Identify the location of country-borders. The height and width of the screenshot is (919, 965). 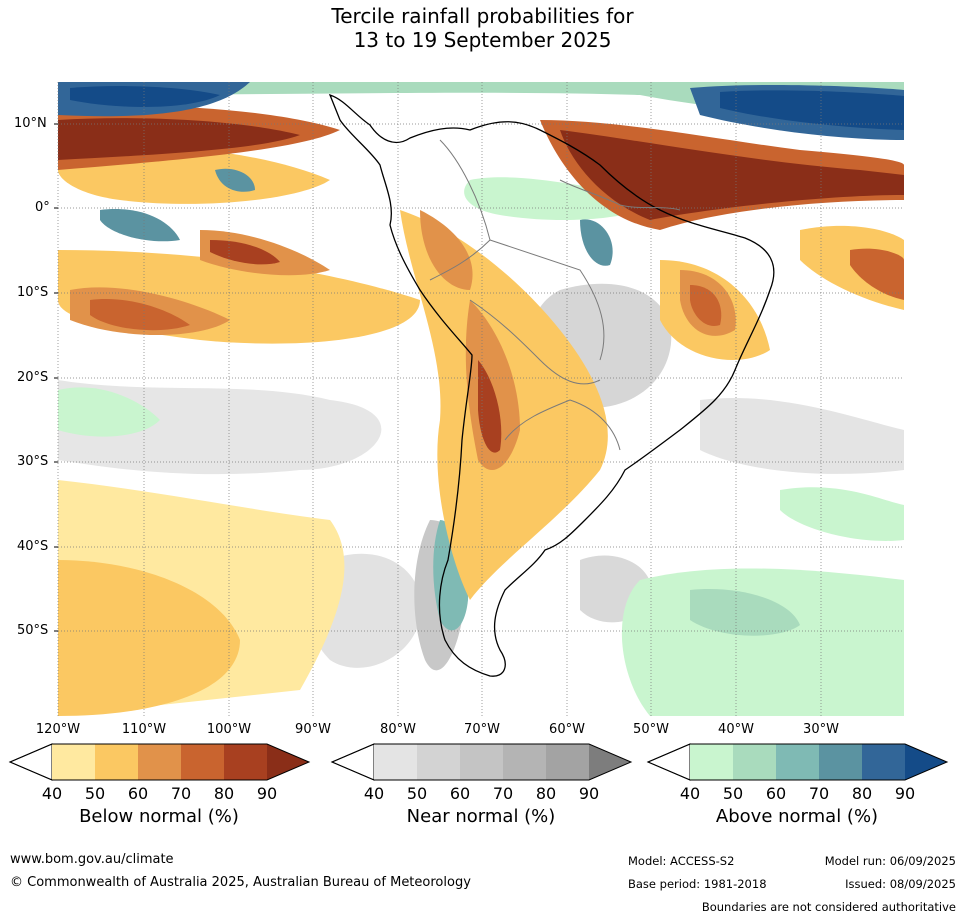
(555, 295).